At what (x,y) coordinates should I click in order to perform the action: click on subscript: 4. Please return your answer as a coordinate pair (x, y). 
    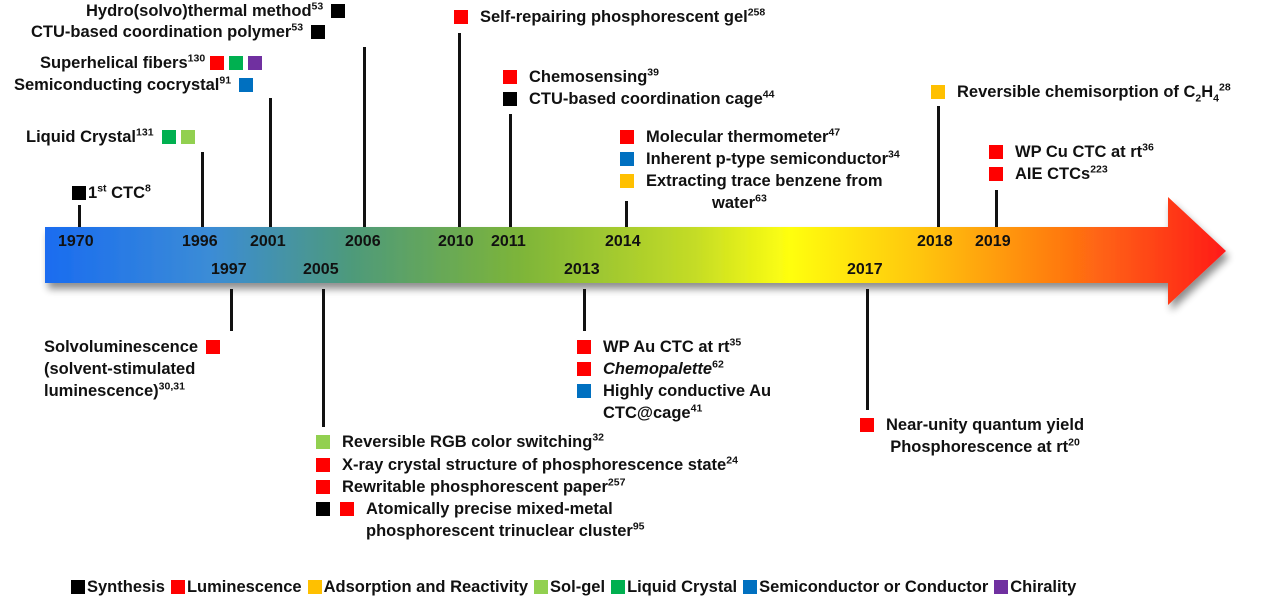
    Looking at the image, I should click on (1216, 98).